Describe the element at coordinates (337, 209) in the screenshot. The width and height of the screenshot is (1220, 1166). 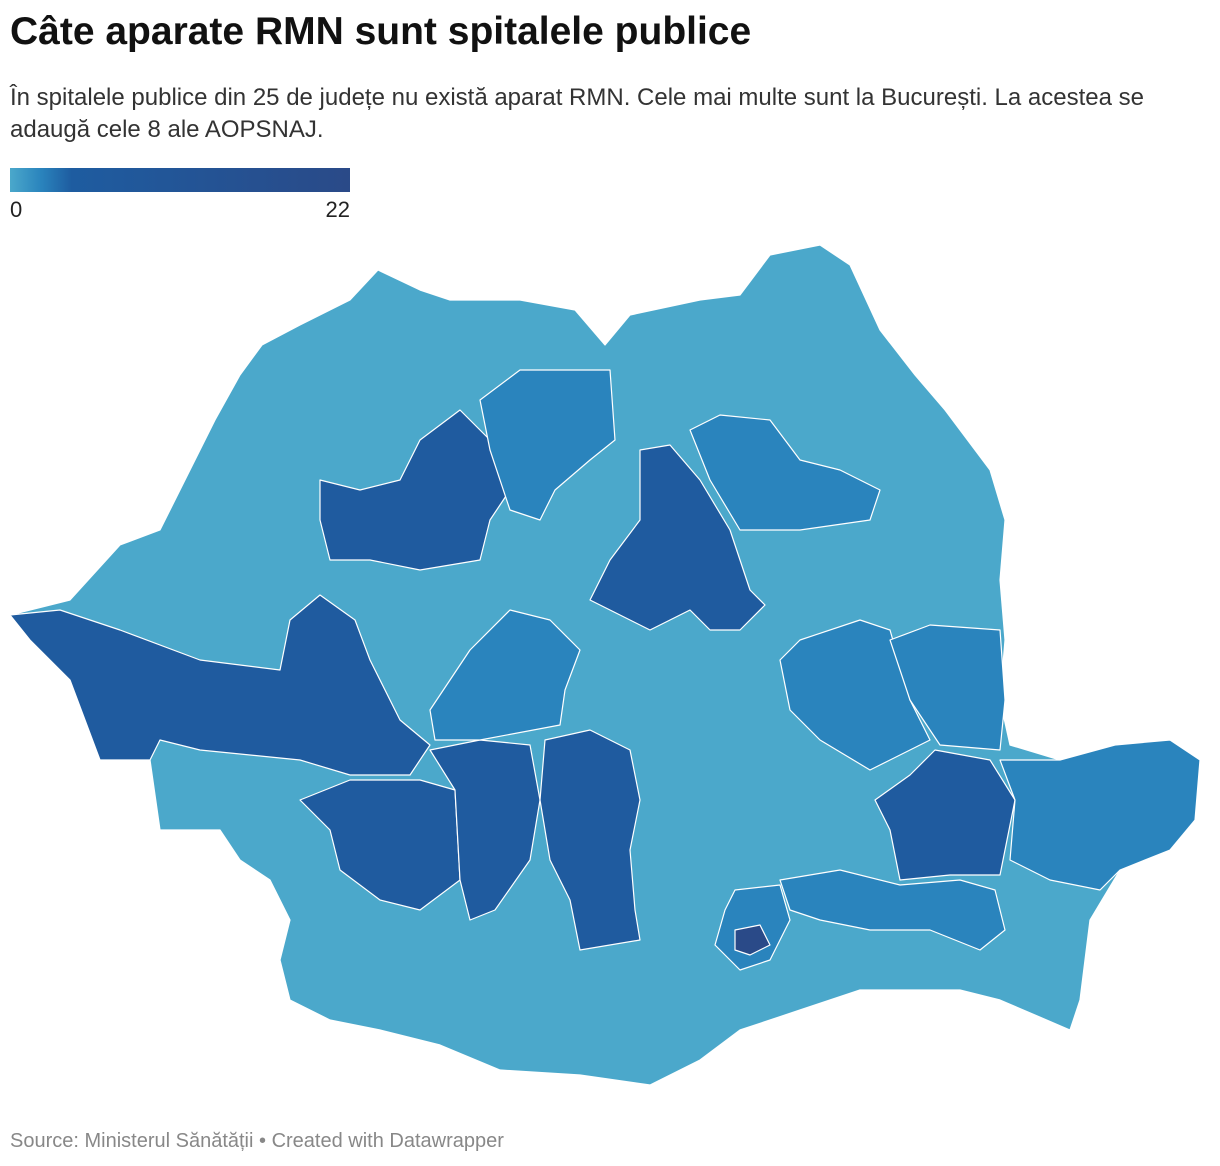
I see `legend-max: 22` at that location.